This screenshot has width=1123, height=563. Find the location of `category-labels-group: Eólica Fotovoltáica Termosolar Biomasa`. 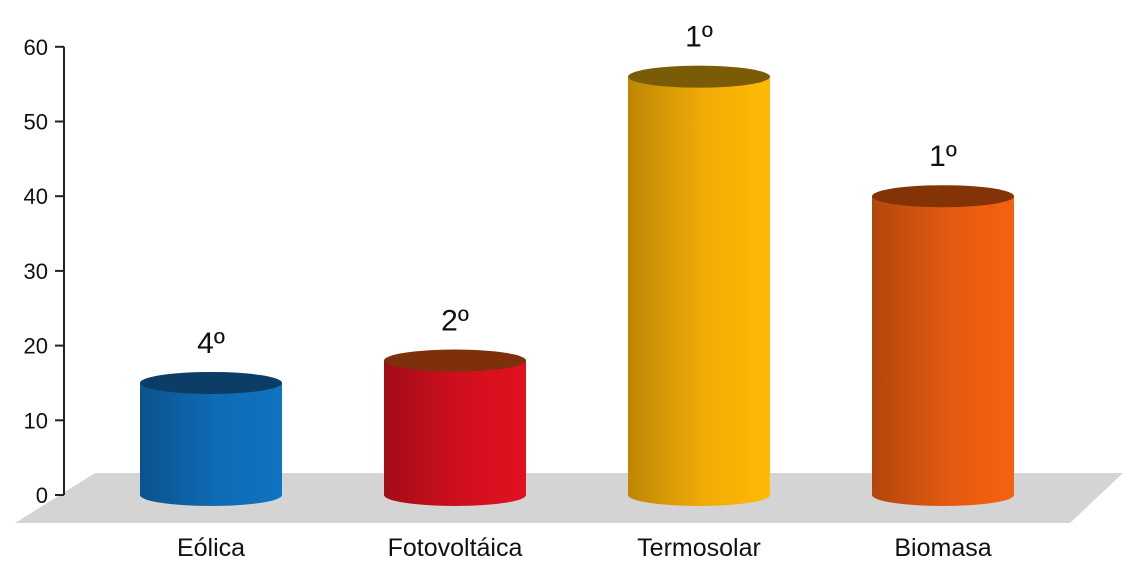

category-labels-group: Eólica Fotovoltáica Termosolar Biomasa is located at coordinates (584, 548).